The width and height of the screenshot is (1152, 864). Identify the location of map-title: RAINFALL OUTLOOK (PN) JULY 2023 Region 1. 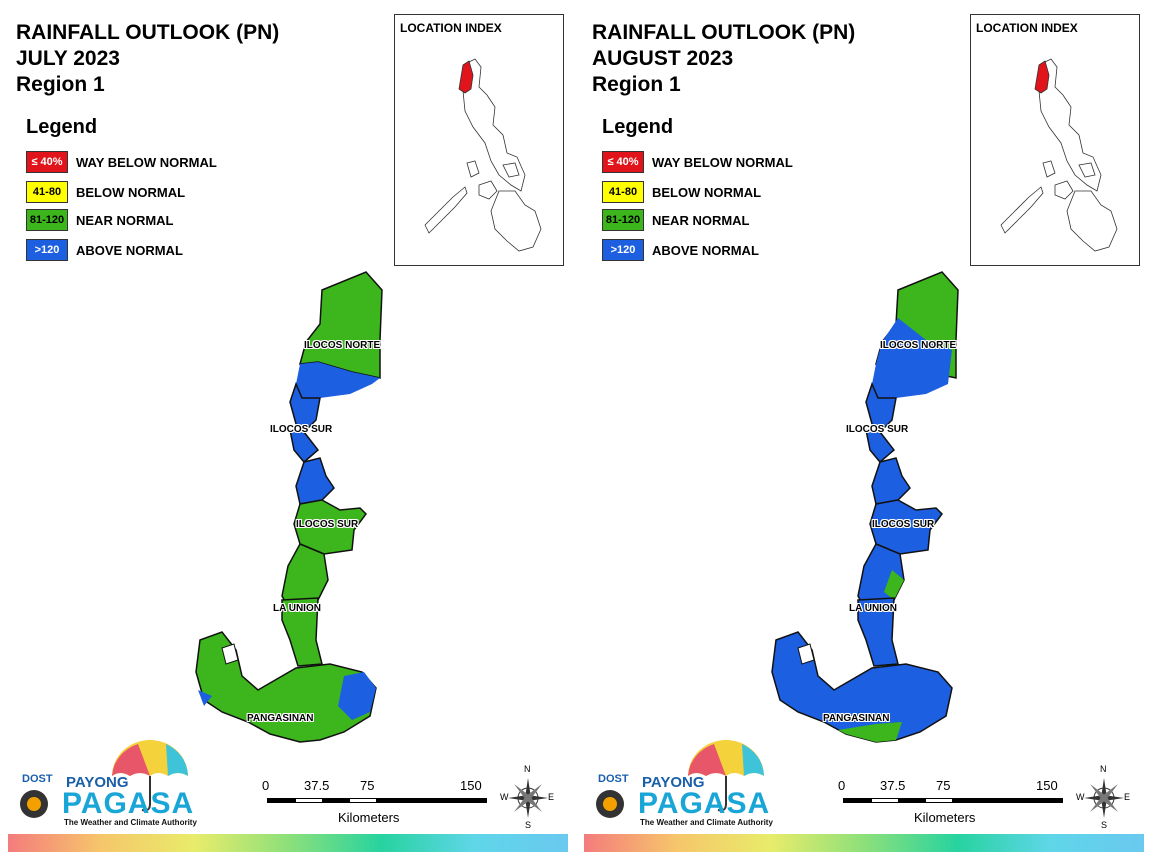
(147, 59).